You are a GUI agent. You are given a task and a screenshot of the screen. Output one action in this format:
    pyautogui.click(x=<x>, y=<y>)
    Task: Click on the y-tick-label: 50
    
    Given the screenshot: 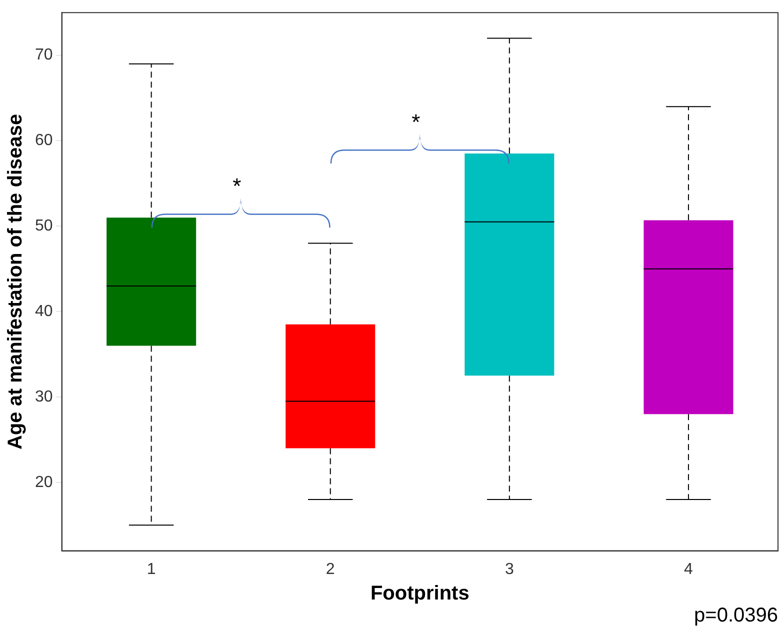 What is the action you would take?
    pyautogui.click(x=44, y=226)
    